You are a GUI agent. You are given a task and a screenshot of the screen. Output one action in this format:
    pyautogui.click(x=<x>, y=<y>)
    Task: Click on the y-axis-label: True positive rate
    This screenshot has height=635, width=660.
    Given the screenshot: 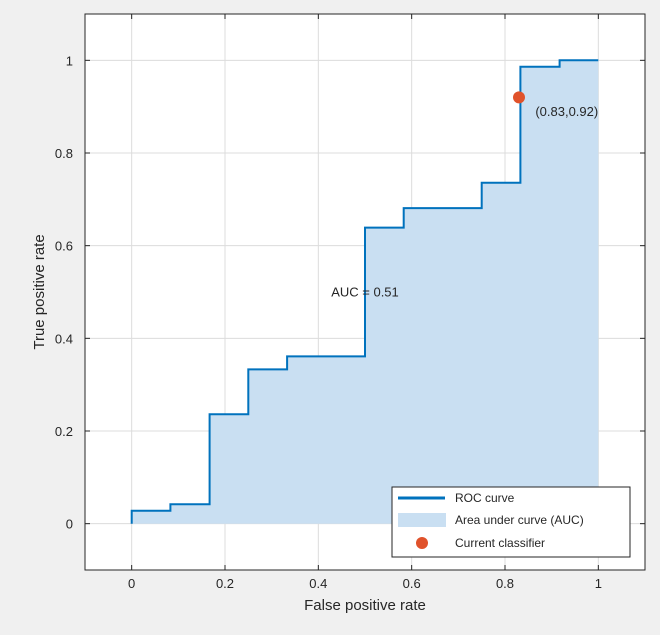 What is the action you would take?
    pyautogui.click(x=39, y=291)
    